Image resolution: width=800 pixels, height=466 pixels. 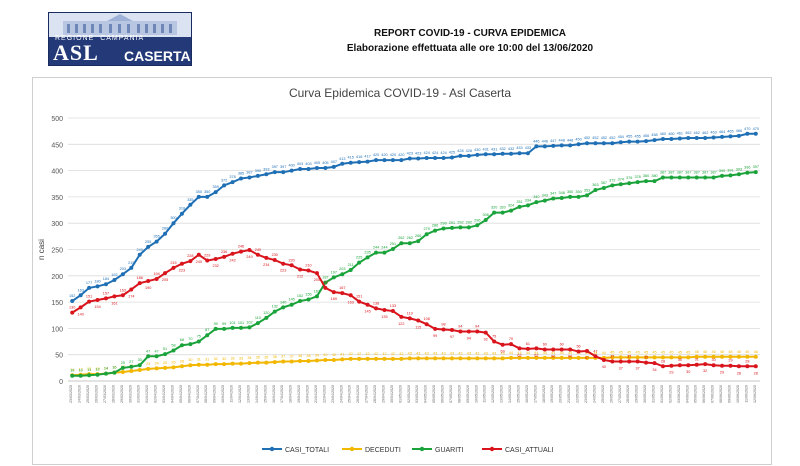 I want to click on data-label-casi_totali: 397, so click(x=283, y=167).